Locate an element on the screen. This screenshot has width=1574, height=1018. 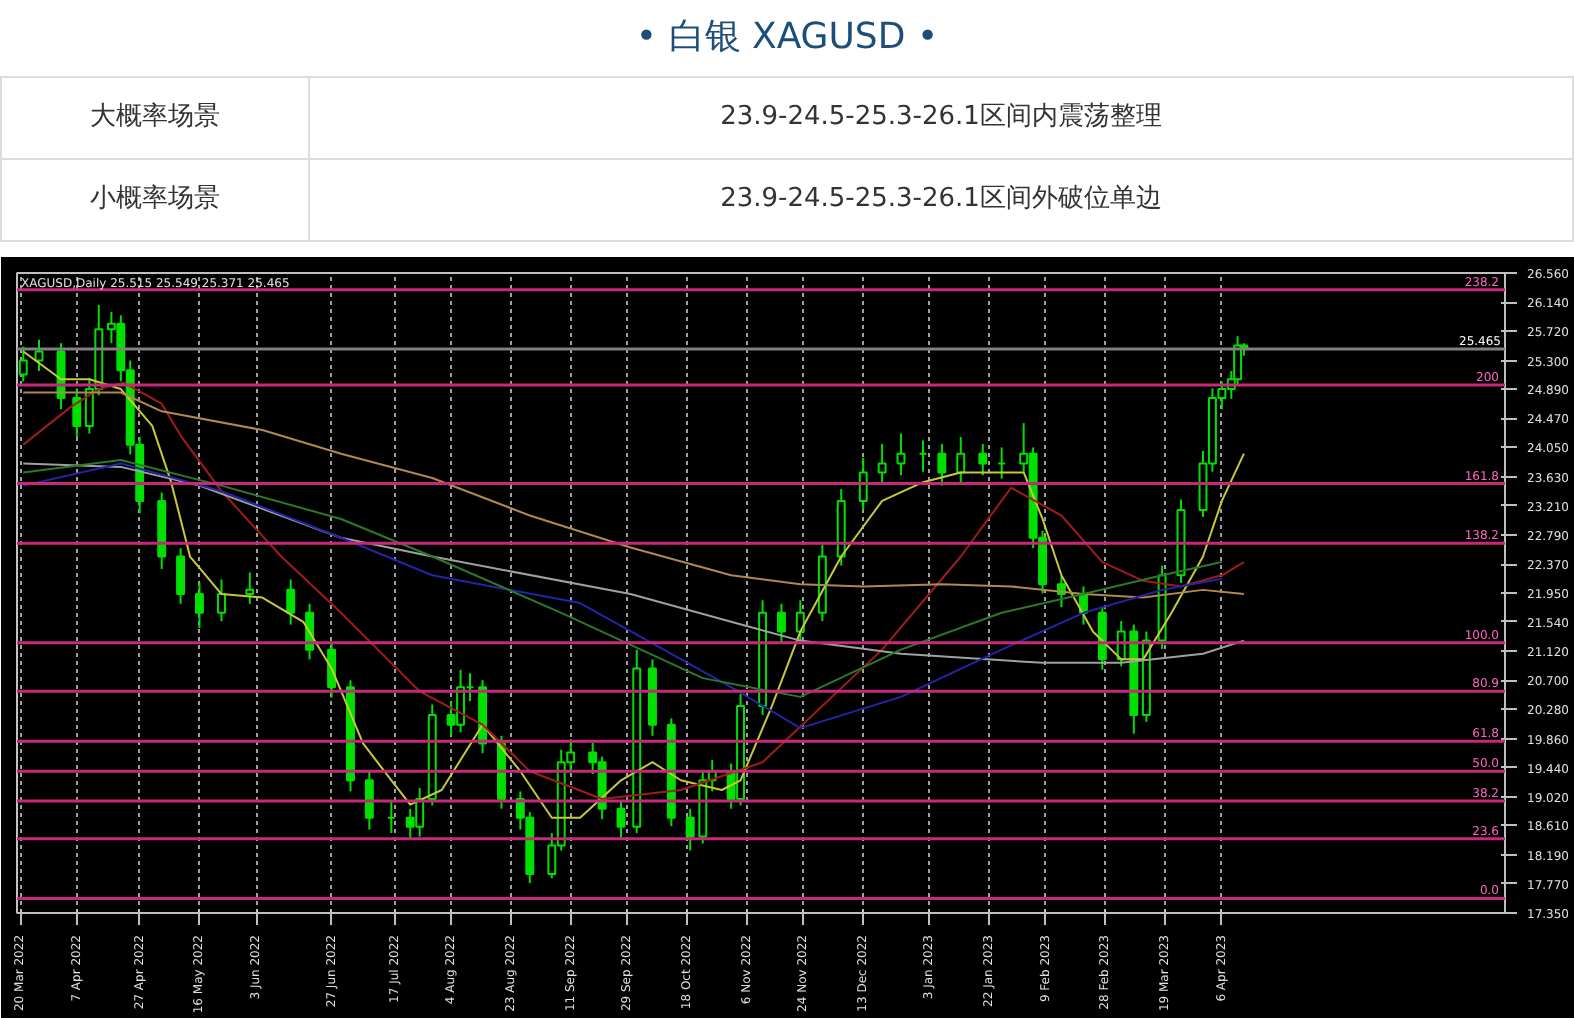
chart-title: • 白银 XAGUSD • is located at coordinates (787, 38).